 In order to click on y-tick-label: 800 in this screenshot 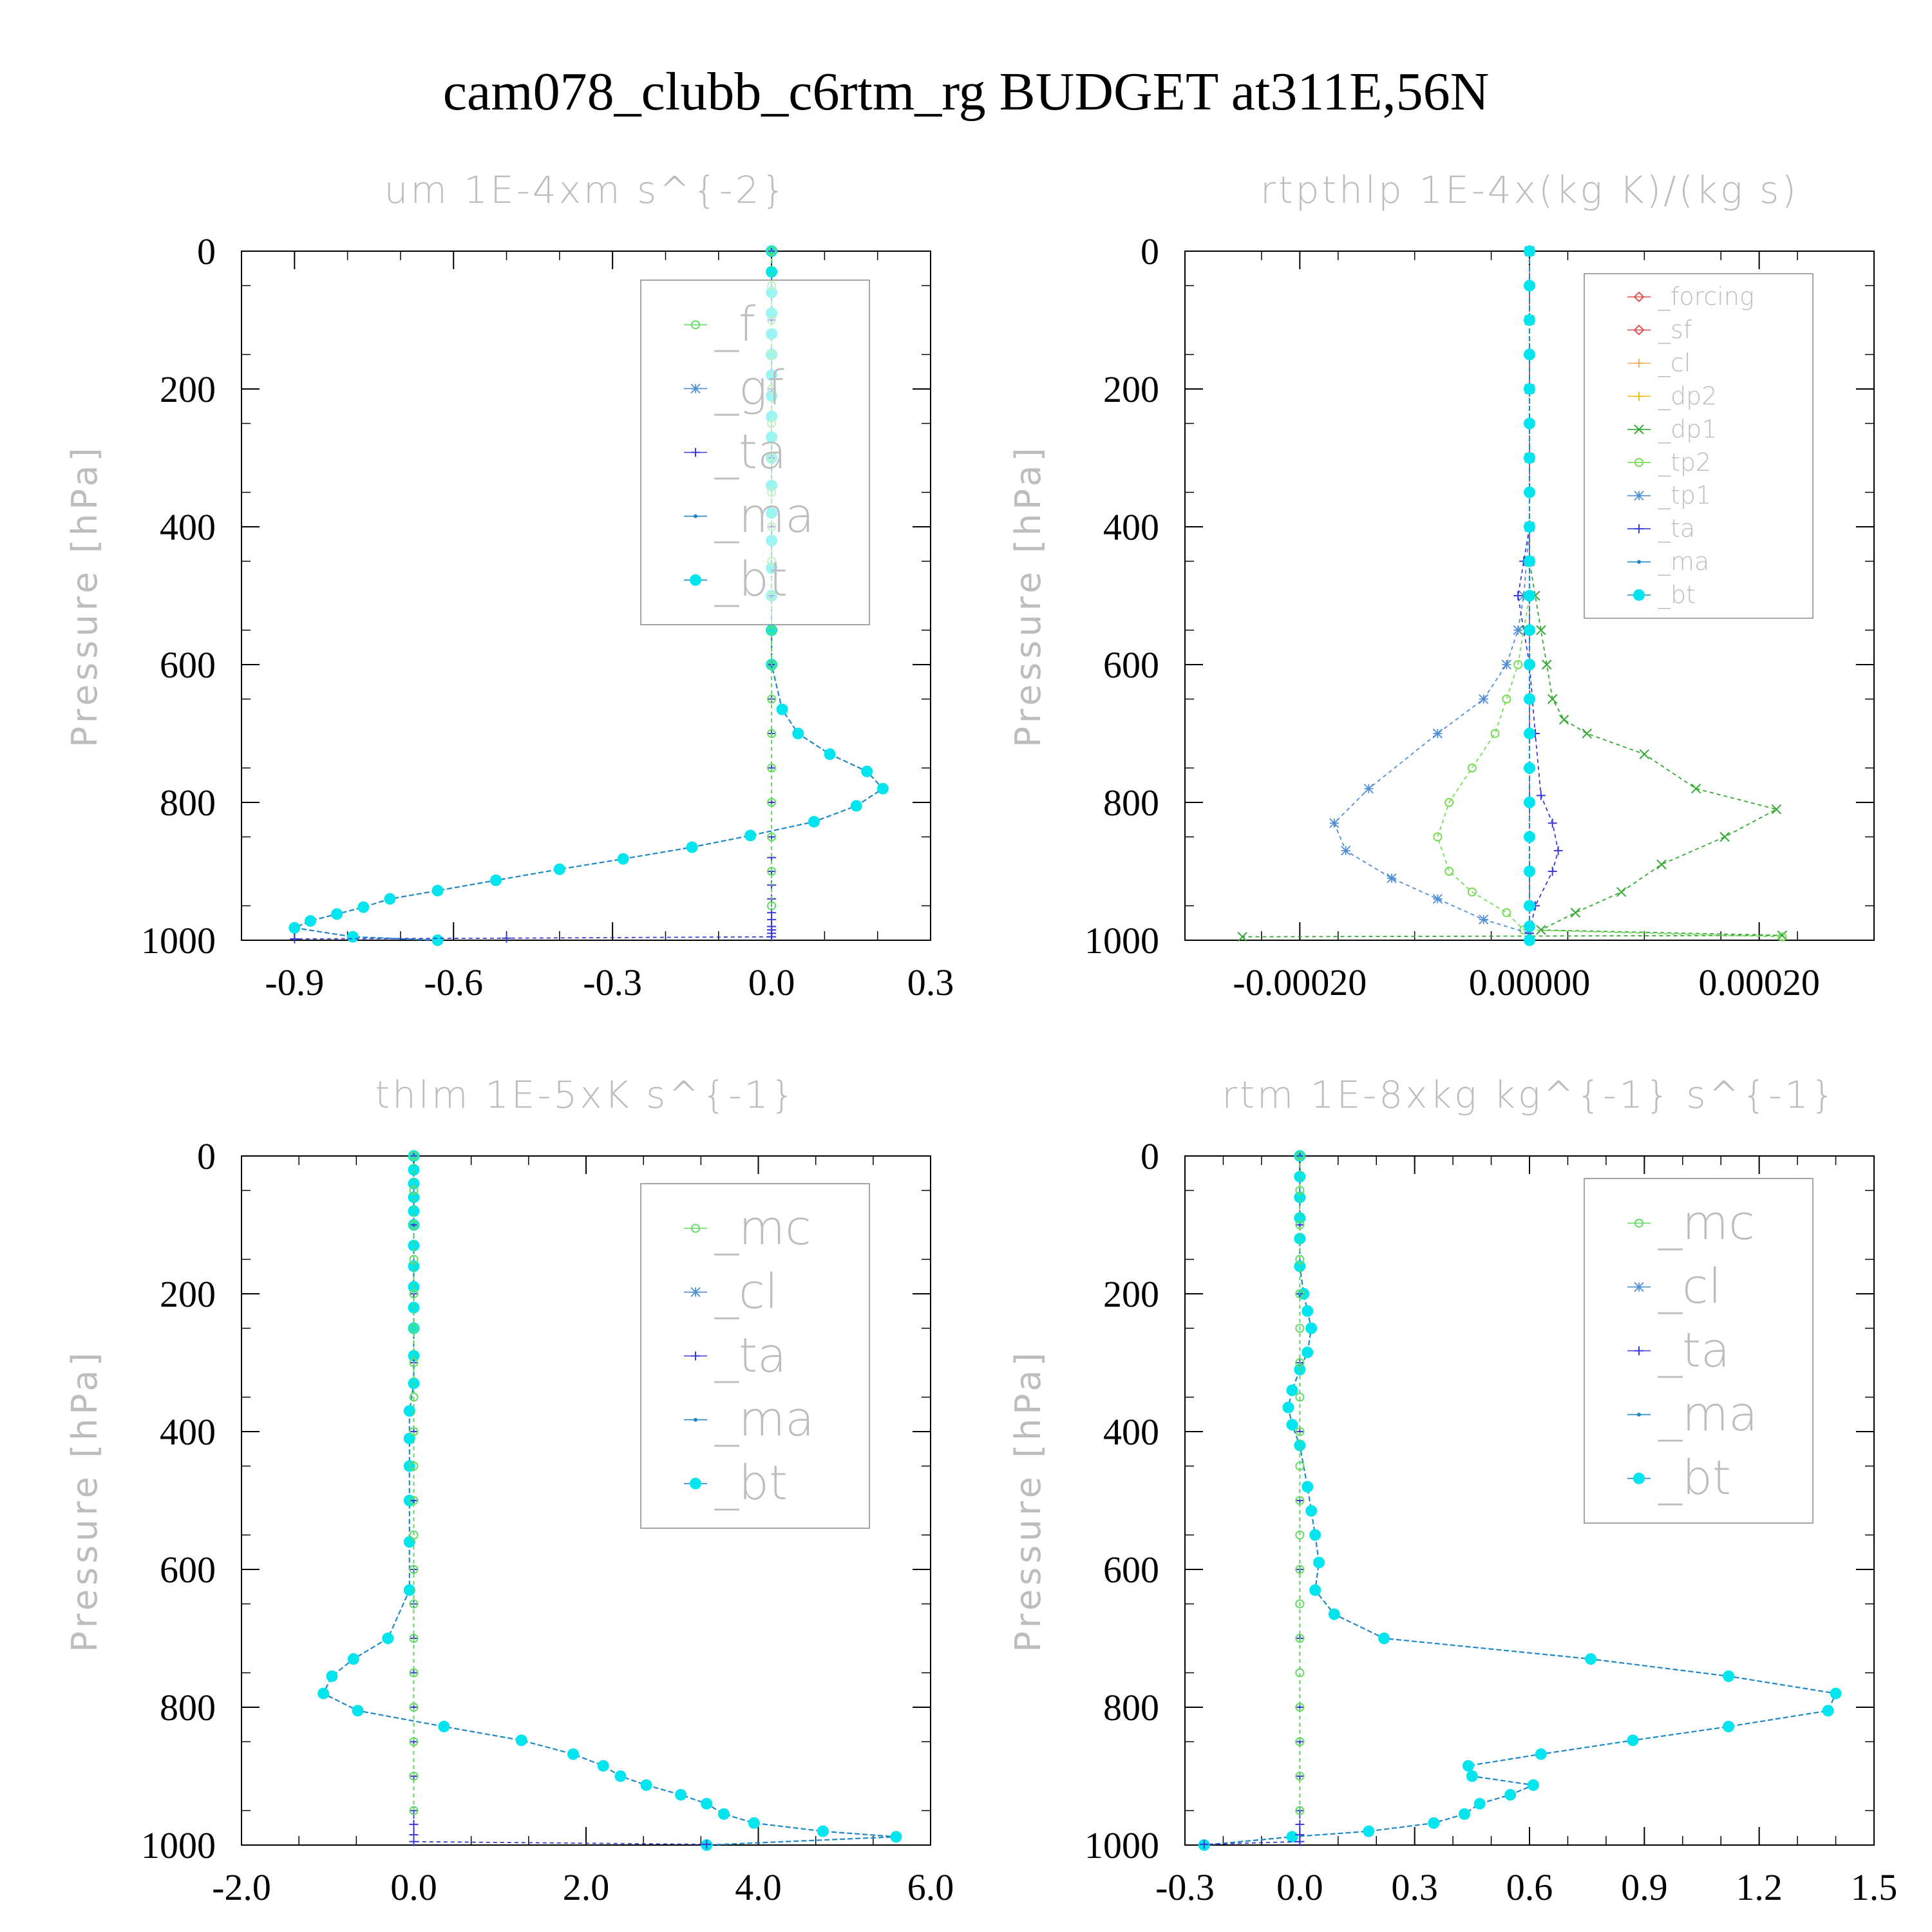, I will do `click(1131, 1708)`.